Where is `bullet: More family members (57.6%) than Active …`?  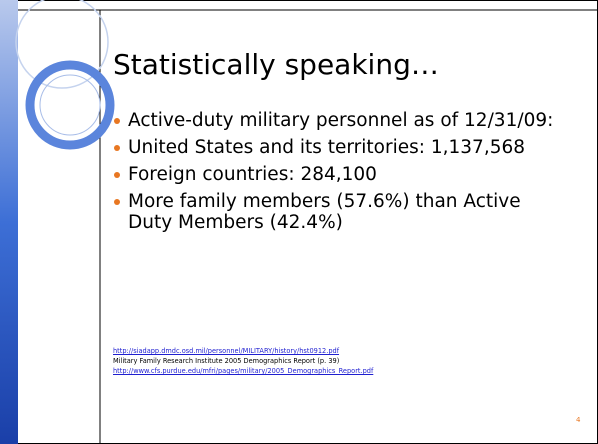 bullet: More family members (57.6%) than Active … is located at coordinates (337, 212).